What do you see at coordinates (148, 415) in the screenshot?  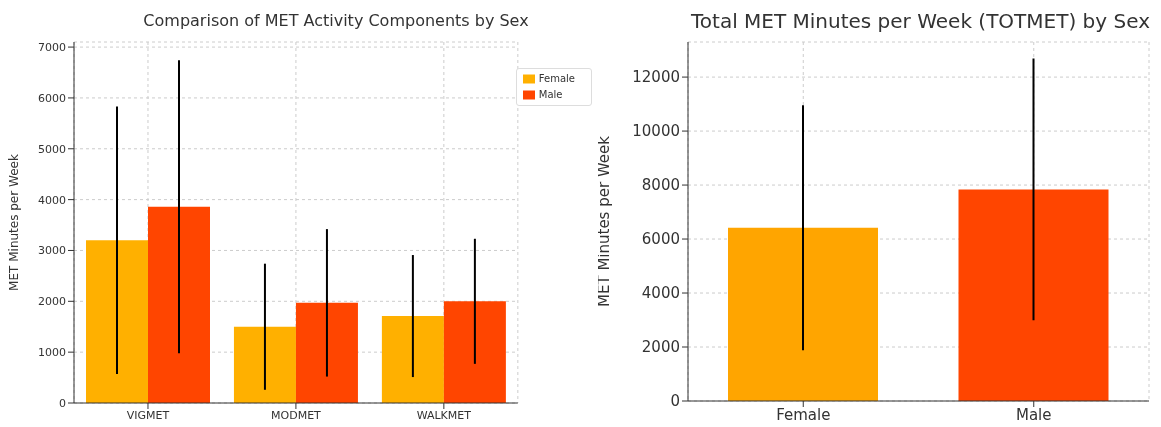 I see `x-tick-label: VIGMET` at bounding box center [148, 415].